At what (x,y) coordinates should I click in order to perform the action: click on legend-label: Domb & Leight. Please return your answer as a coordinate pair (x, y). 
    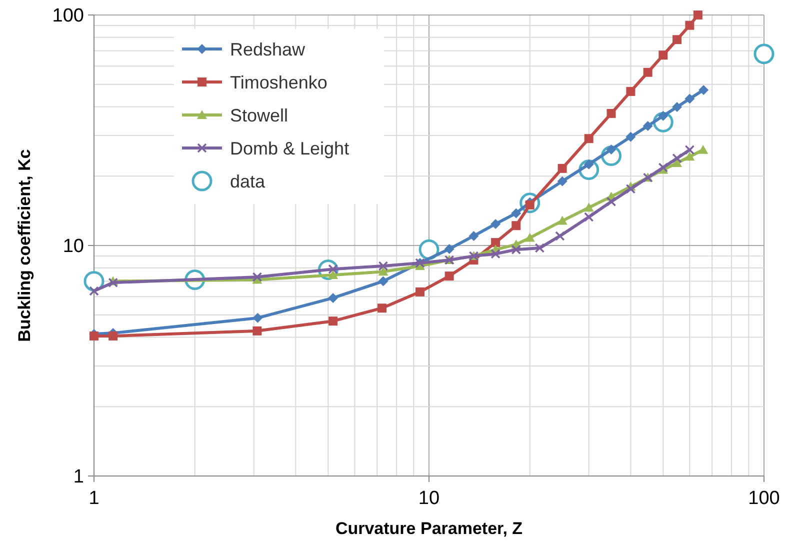
    Looking at the image, I should click on (290, 148).